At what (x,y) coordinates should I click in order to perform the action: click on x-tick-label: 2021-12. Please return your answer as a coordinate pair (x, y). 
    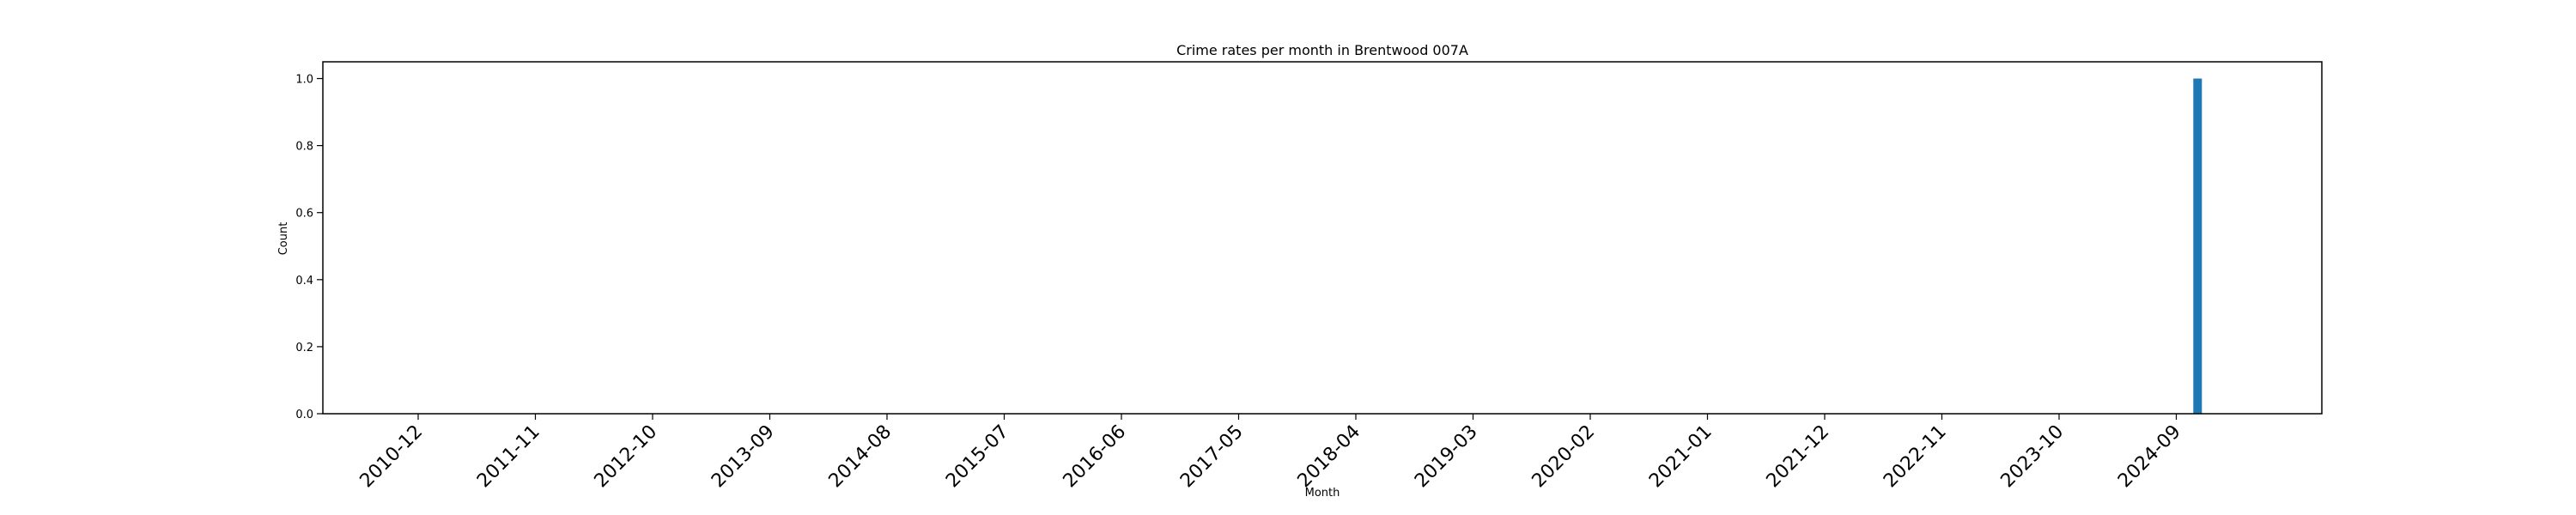
    Looking at the image, I should click on (1799, 457).